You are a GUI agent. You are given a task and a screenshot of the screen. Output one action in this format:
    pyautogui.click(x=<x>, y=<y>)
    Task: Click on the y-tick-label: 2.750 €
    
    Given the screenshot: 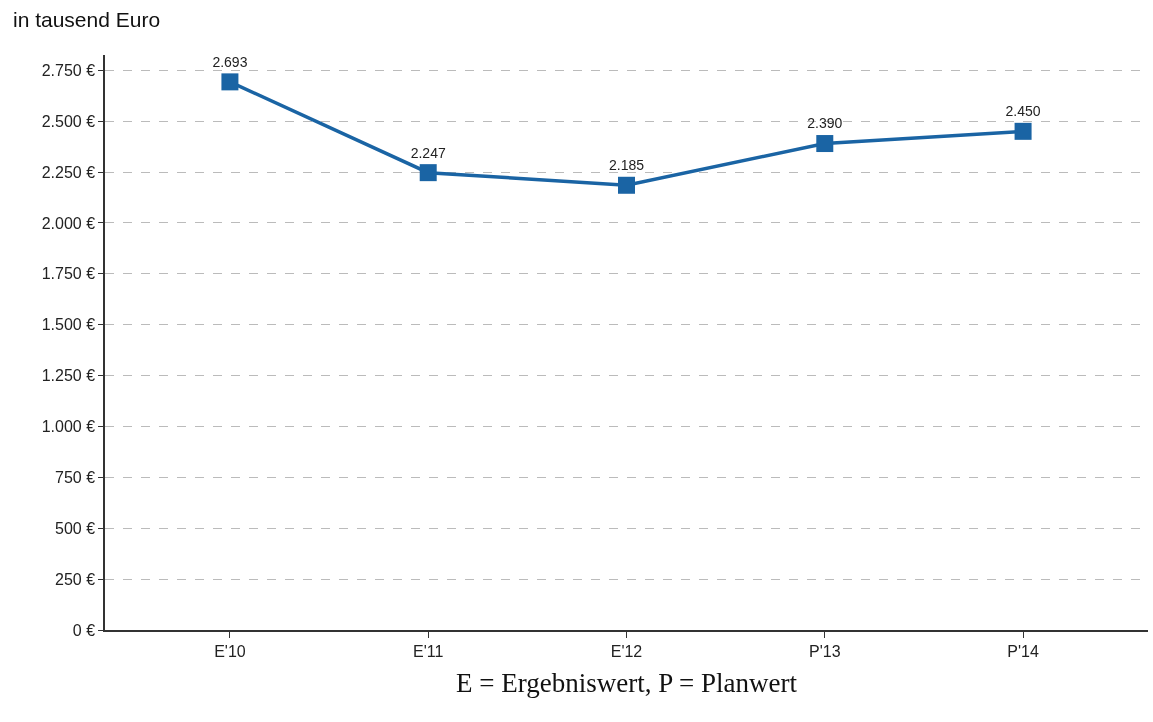 What is the action you would take?
    pyautogui.click(x=68, y=70)
    